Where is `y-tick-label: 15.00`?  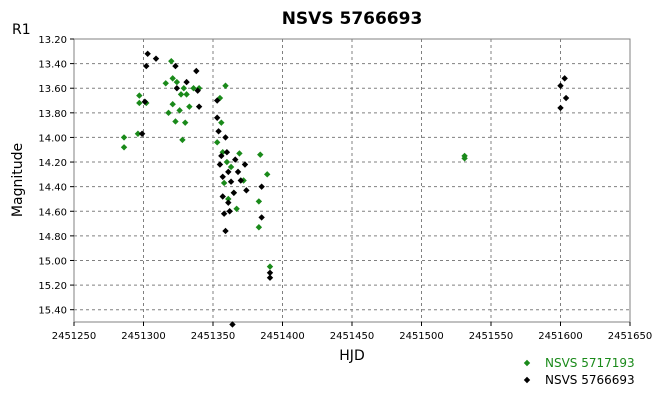 y-tick-label: 15.00 is located at coordinates (52, 261).